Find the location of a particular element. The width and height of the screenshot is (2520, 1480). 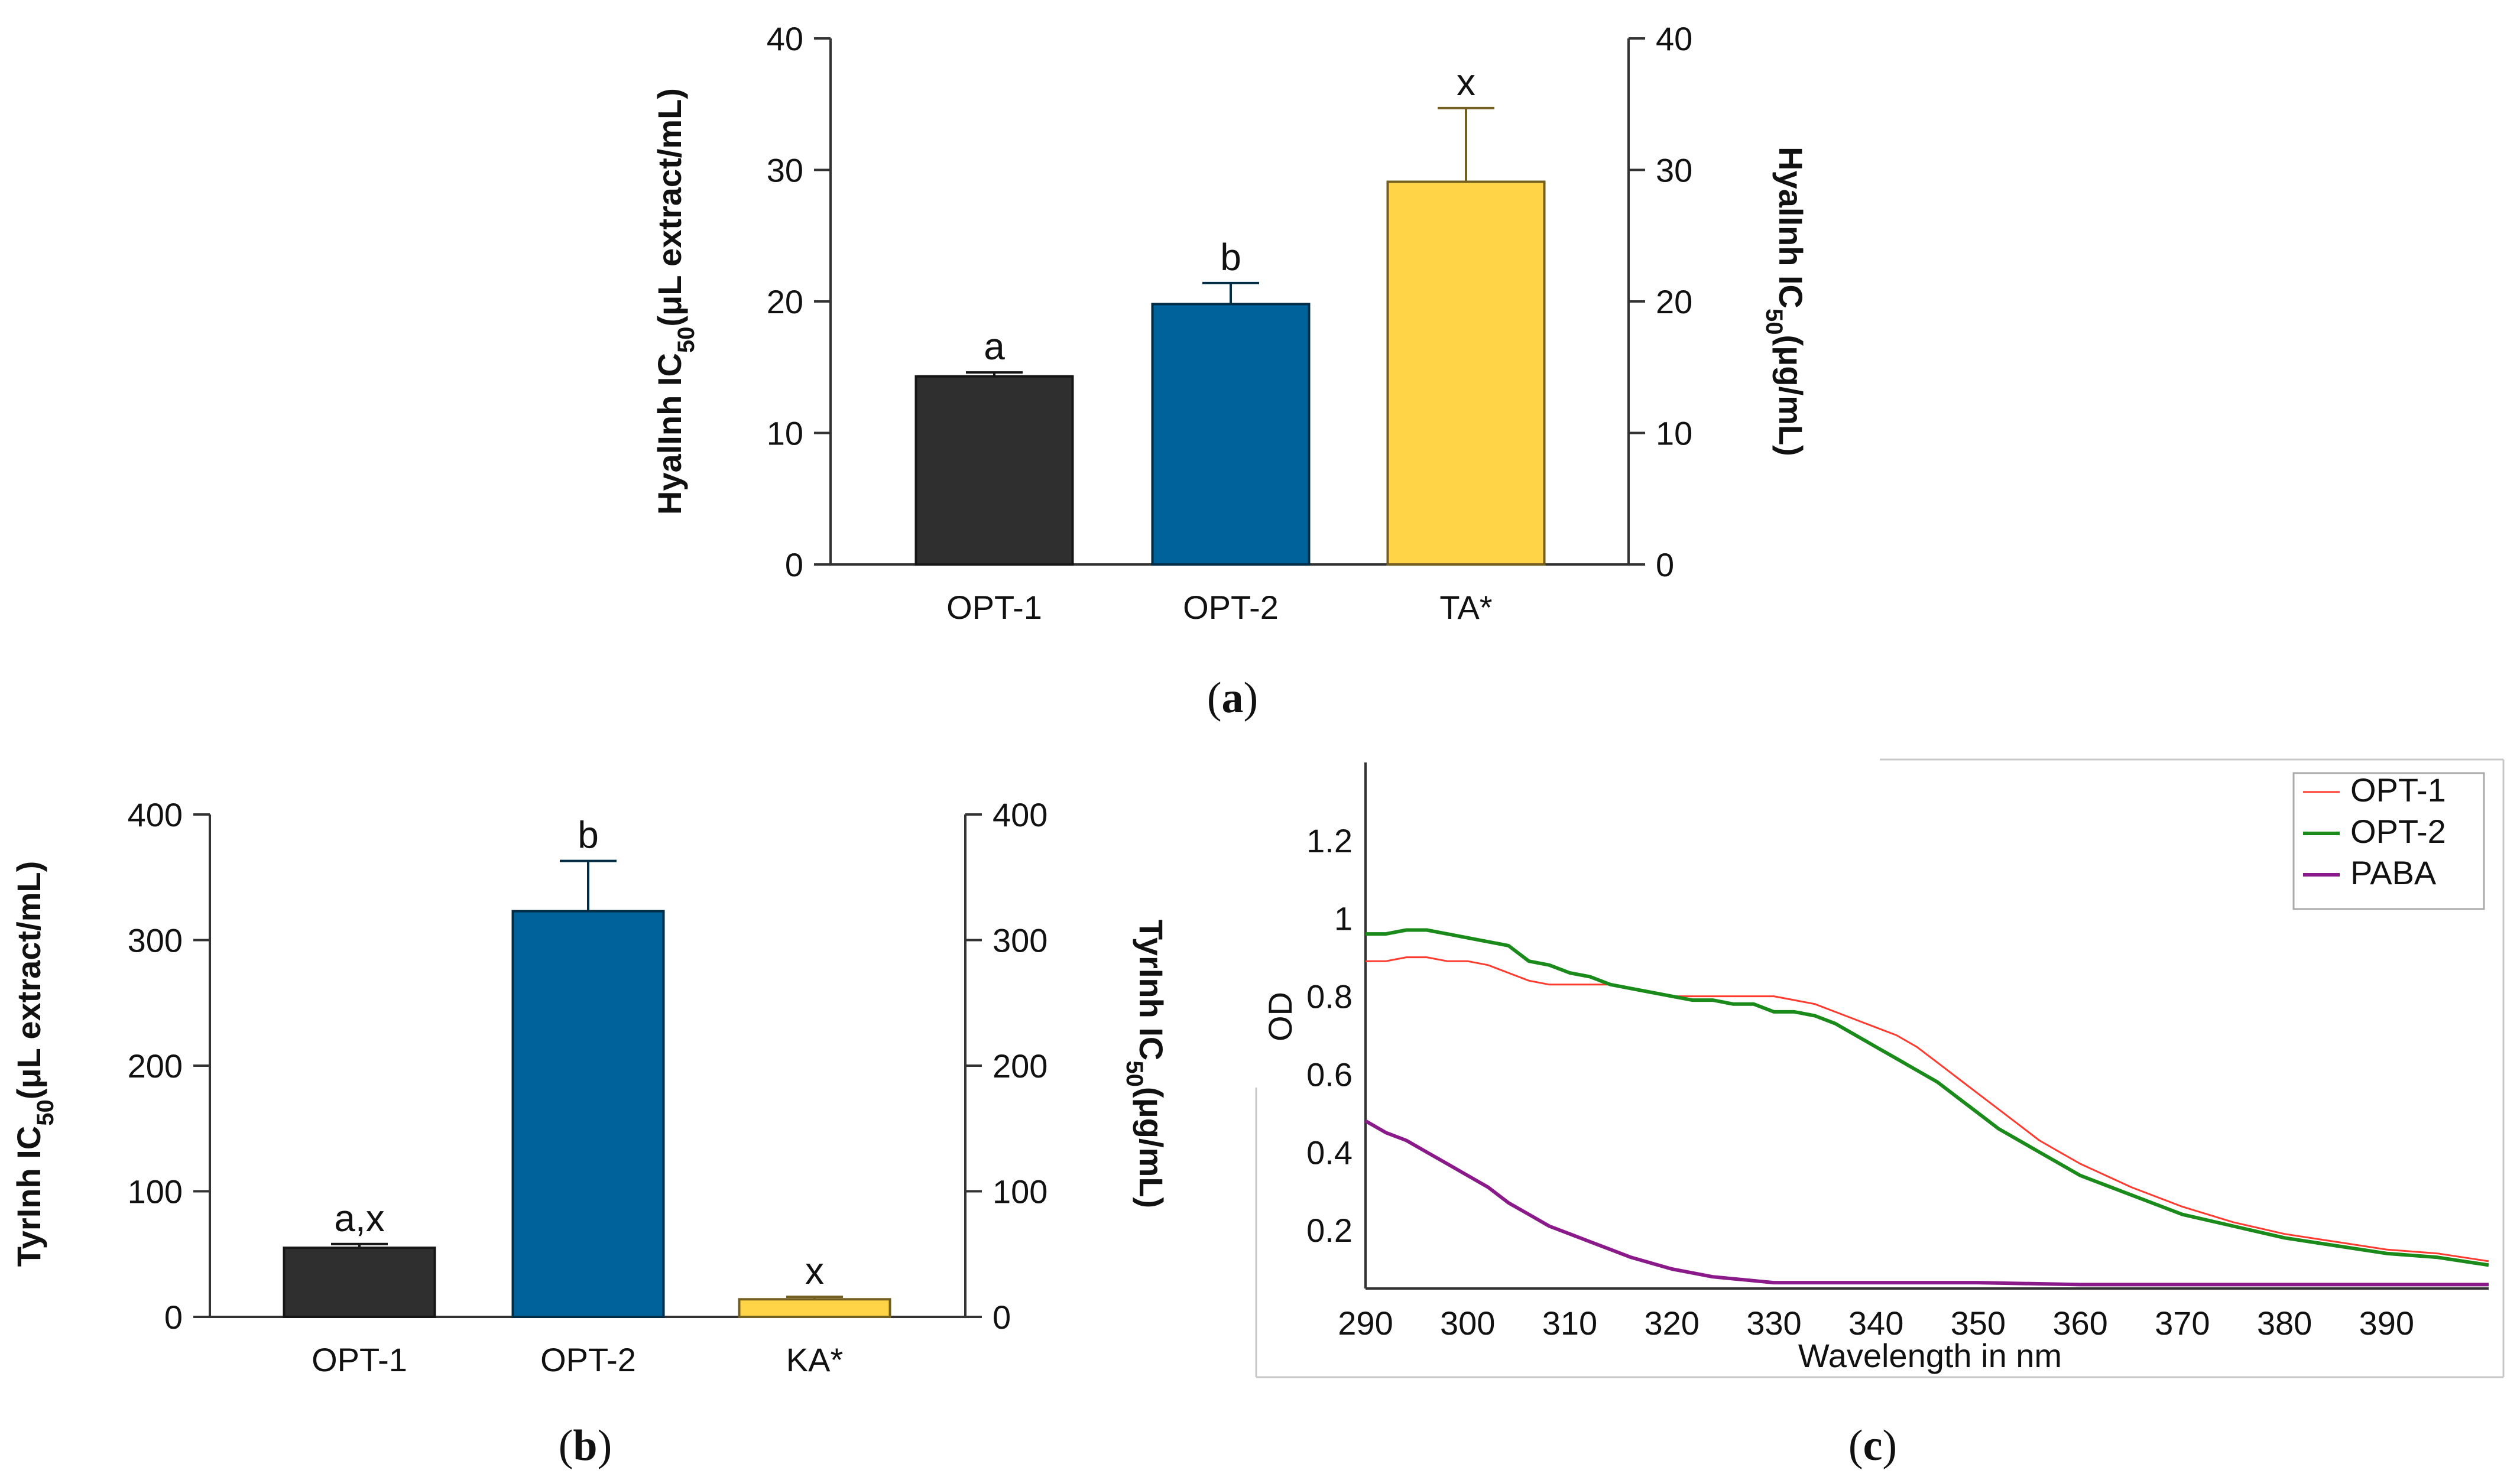

panel-b-bars: a,x OPT-1 b OPT-2 x KA* is located at coordinates (587, 1096).